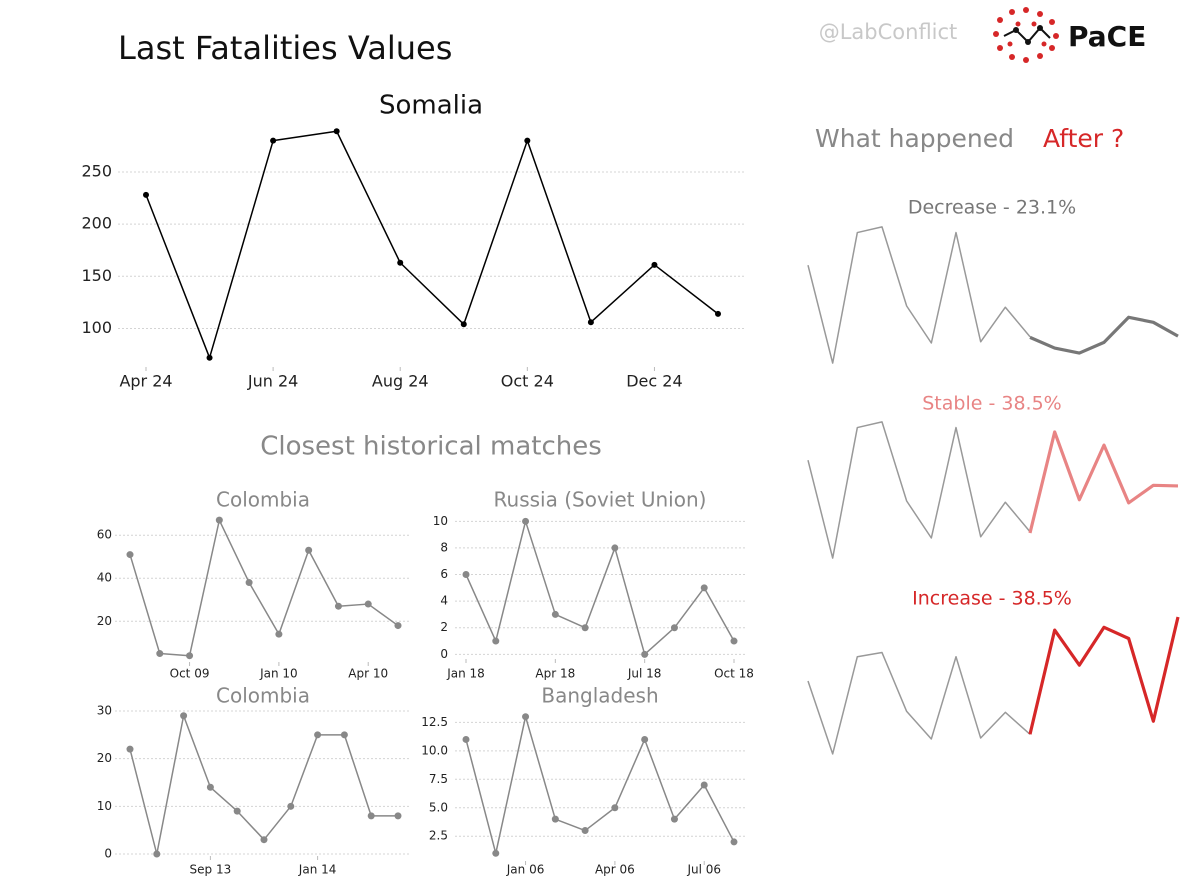  What do you see at coordinates (444, 601) in the screenshot?
I see `y-tick-label: 4` at bounding box center [444, 601].